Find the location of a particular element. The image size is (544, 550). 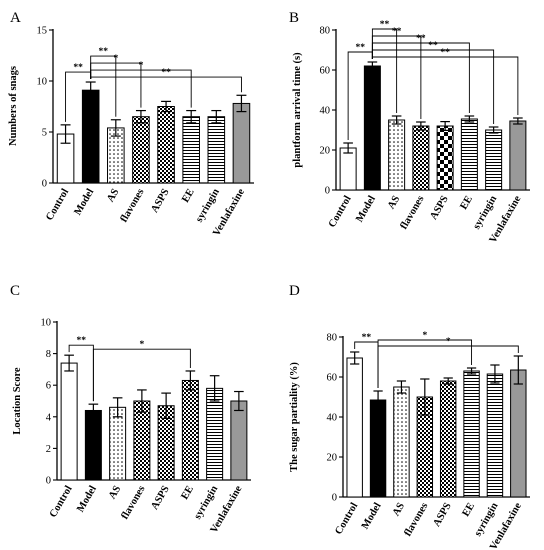

panel-letter: B is located at coordinates (294, 18).